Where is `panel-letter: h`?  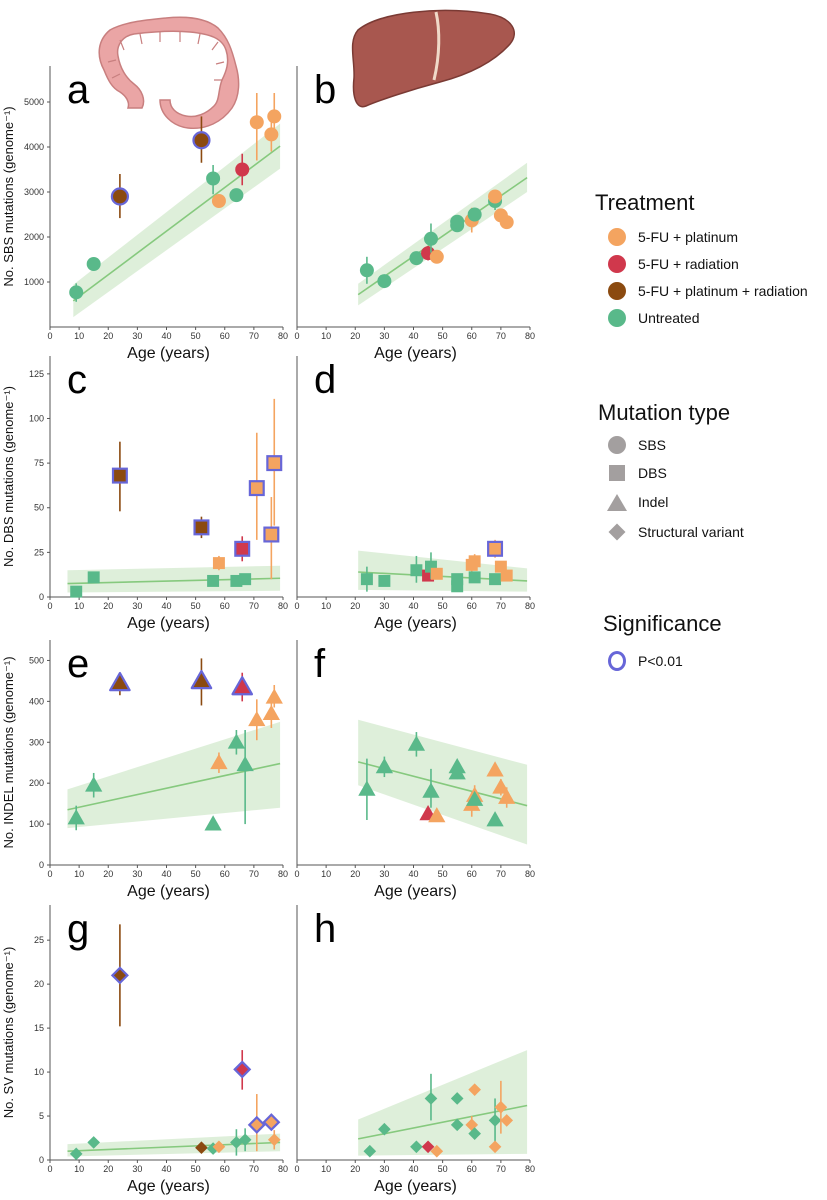
panel-letter: h is located at coordinates (325, 929).